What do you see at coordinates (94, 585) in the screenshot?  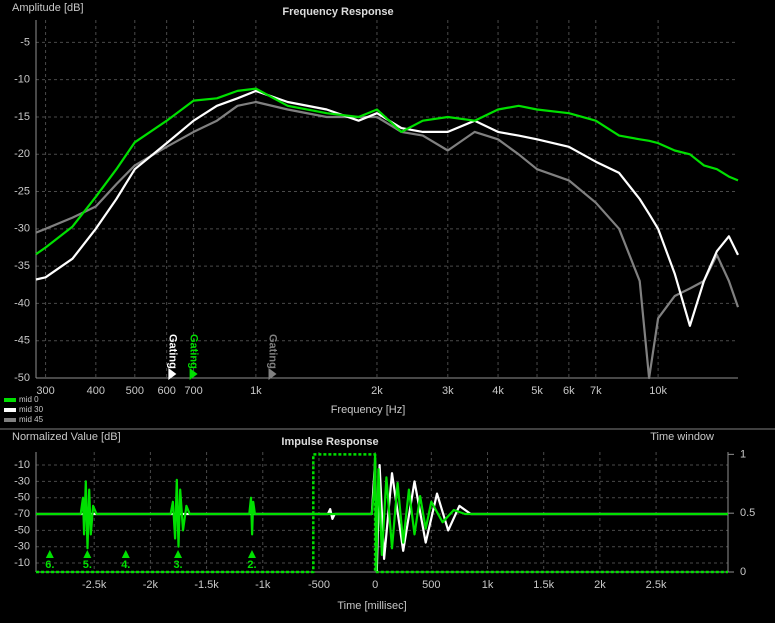 I see `x-tick-label: -2.5k` at bounding box center [94, 585].